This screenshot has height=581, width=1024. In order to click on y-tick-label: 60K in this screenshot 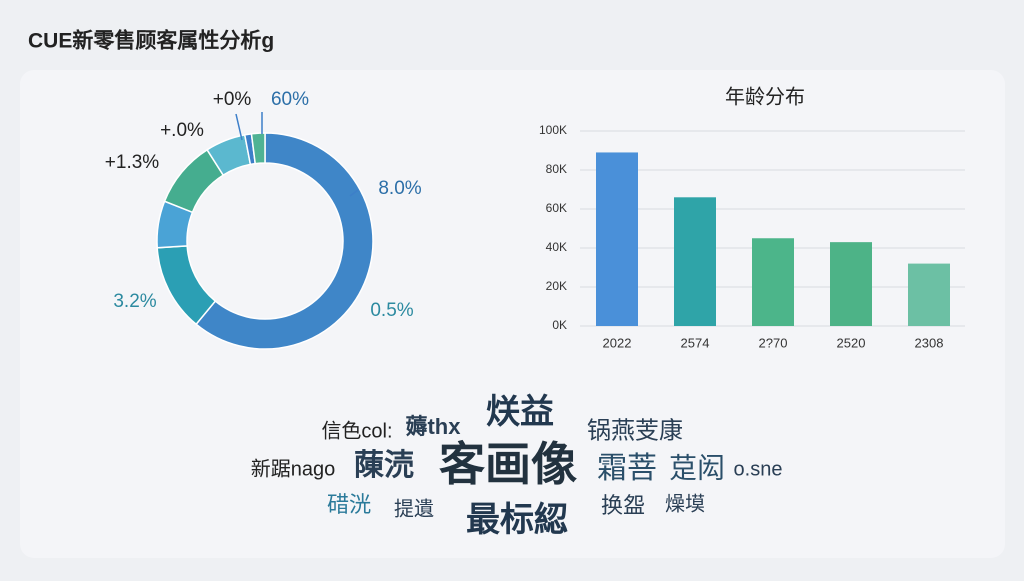, I will do `click(556, 208)`.